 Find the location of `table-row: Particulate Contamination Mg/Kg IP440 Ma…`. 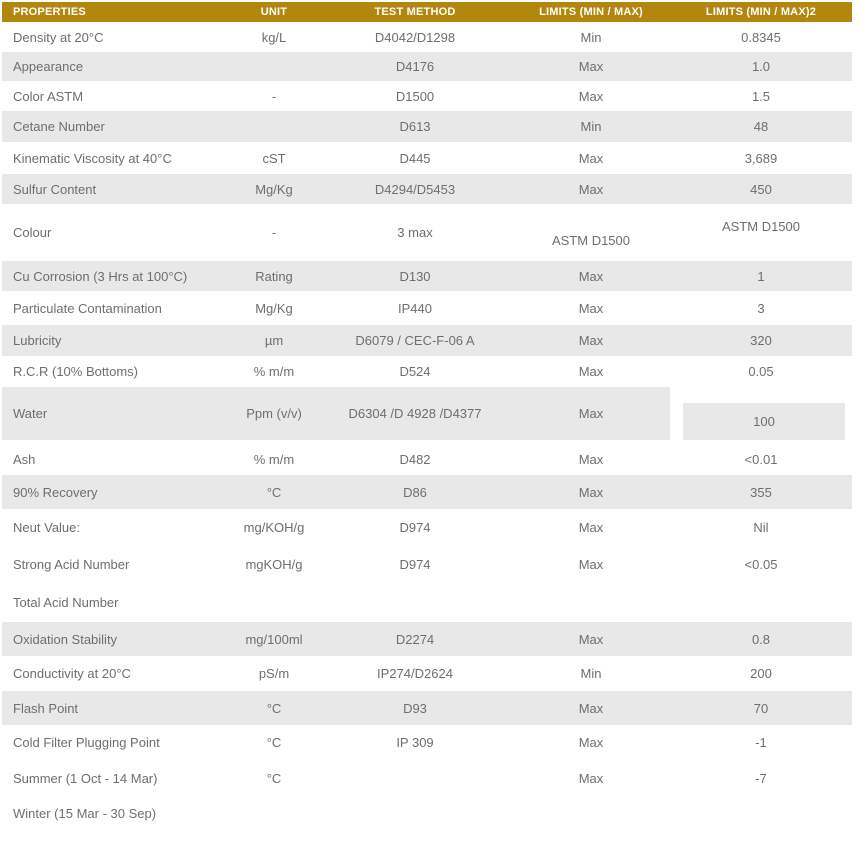

table-row: Particulate Contamination Mg/Kg IP440 Ma… is located at coordinates (427, 308).